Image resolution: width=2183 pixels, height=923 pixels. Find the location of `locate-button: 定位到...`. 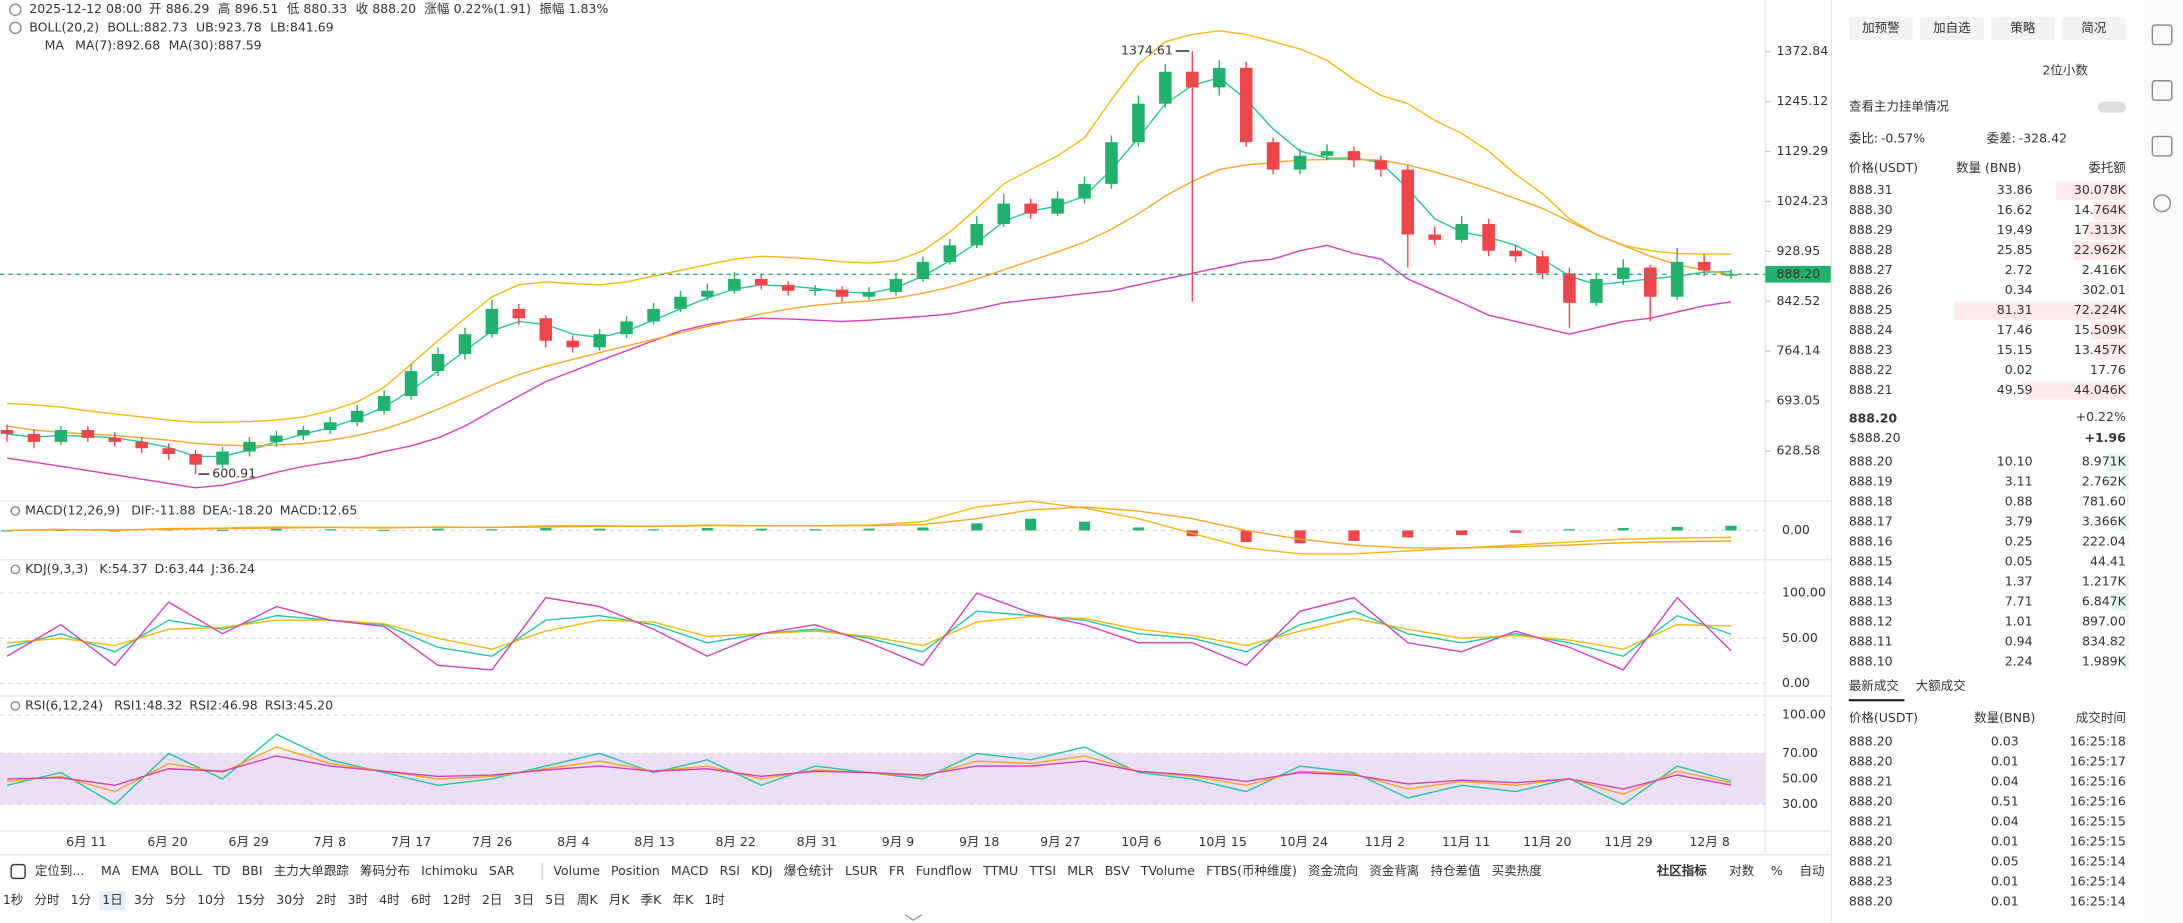

locate-button: 定位到... is located at coordinates (59, 870).